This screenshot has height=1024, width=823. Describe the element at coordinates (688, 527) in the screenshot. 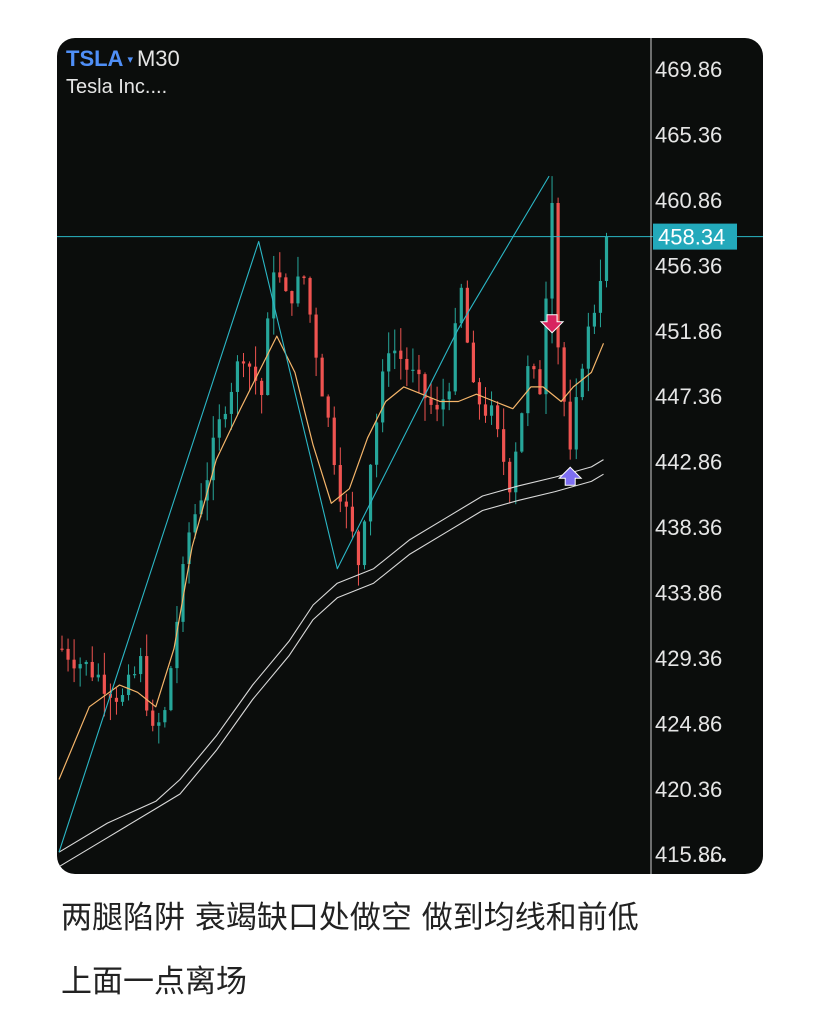

I see `y-tick-label: 438.36` at that location.